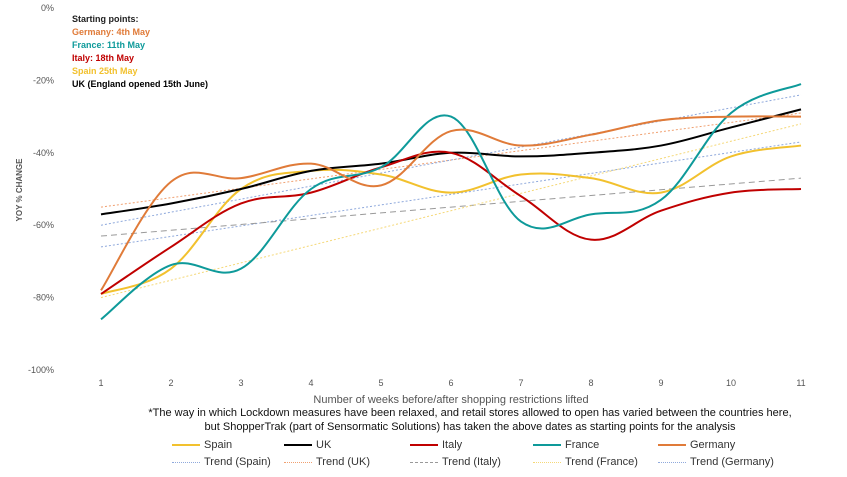  Describe the element at coordinates (103, 58) in the screenshot. I see `annotation-line-italy: Italy: 18th May` at that location.